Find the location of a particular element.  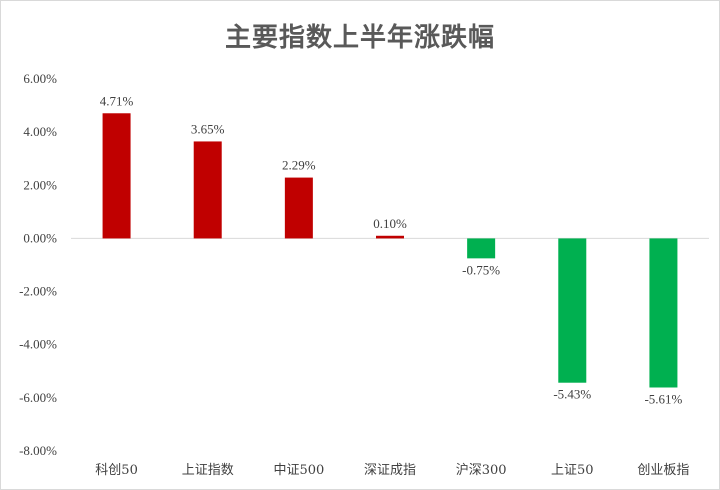

data-label: 2.29% is located at coordinates (299, 165).